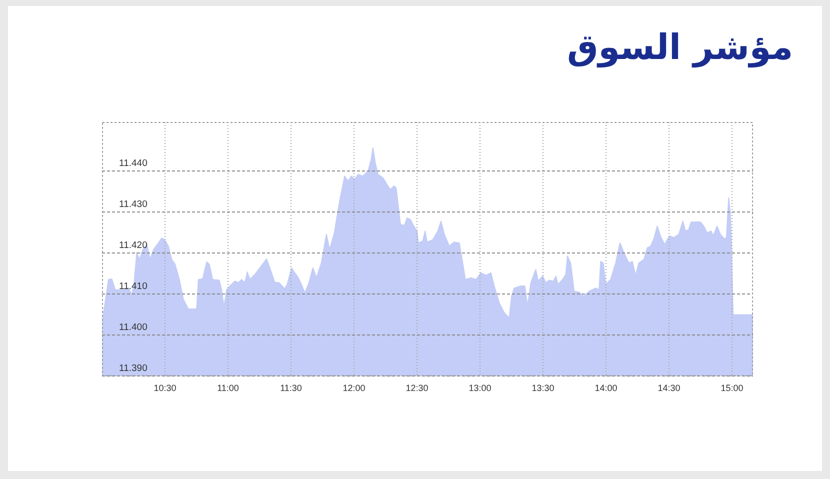 This screenshot has height=479, width=830. I want to click on x-tick-label: 13:00, so click(480, 388).